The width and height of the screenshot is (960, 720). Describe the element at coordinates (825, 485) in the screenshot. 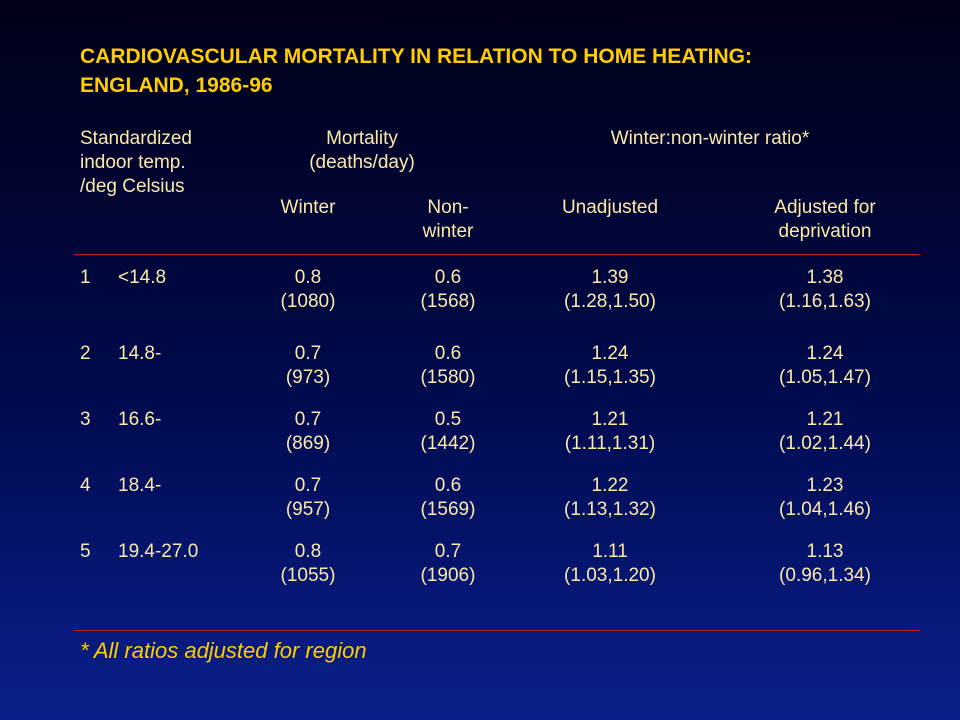

I see `adjusted-ratio: 1.23` at that location.